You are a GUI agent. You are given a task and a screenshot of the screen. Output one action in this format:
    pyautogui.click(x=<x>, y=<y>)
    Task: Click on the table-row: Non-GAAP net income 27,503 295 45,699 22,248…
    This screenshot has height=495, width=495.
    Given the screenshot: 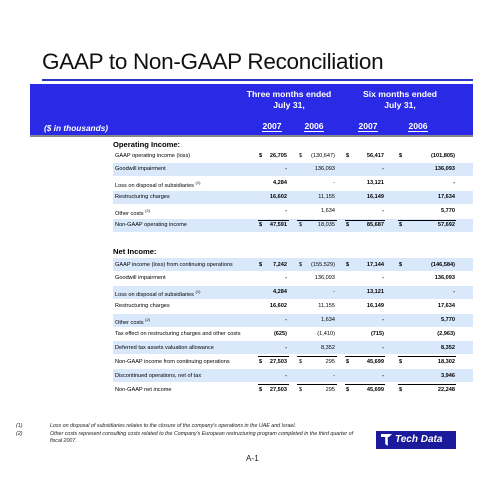 What is the action you would take?
    pyautogui.click(x=293, y=389)
    